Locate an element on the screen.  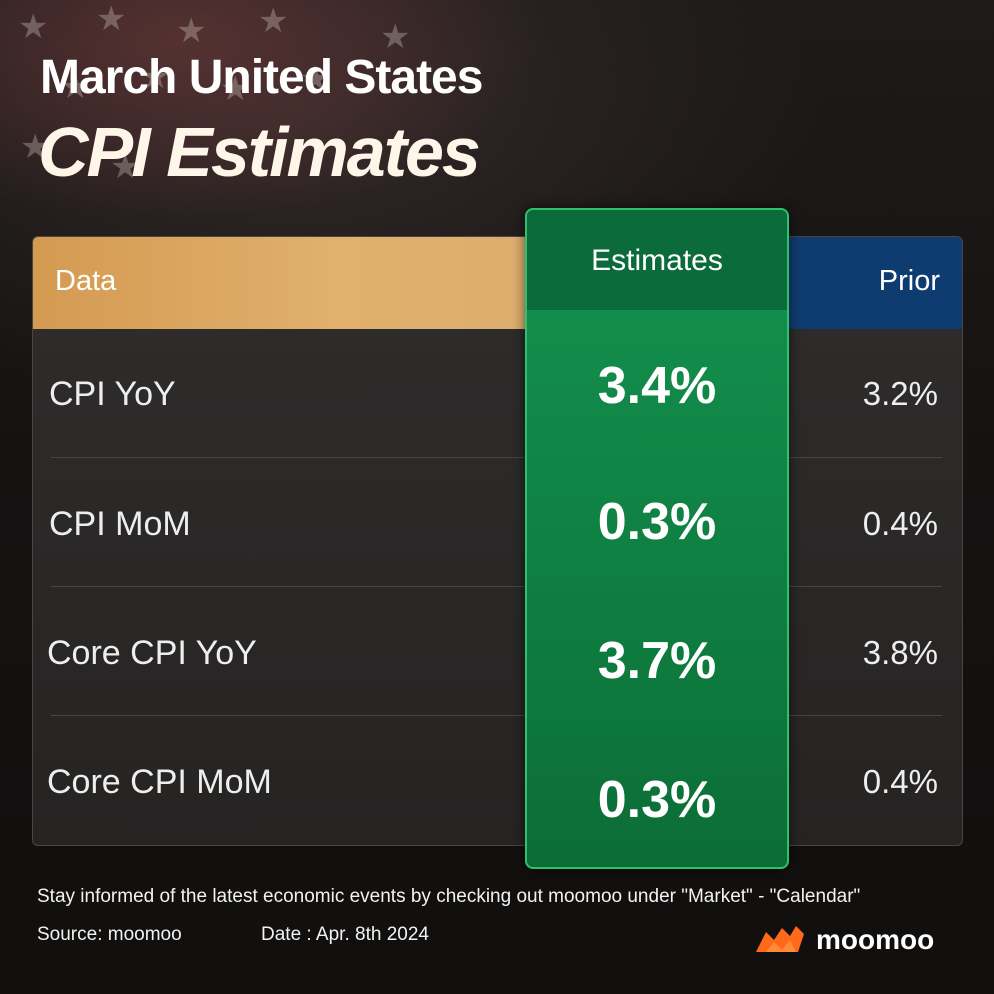
moomoo-bull-icon is located at coordinates (780, 939).